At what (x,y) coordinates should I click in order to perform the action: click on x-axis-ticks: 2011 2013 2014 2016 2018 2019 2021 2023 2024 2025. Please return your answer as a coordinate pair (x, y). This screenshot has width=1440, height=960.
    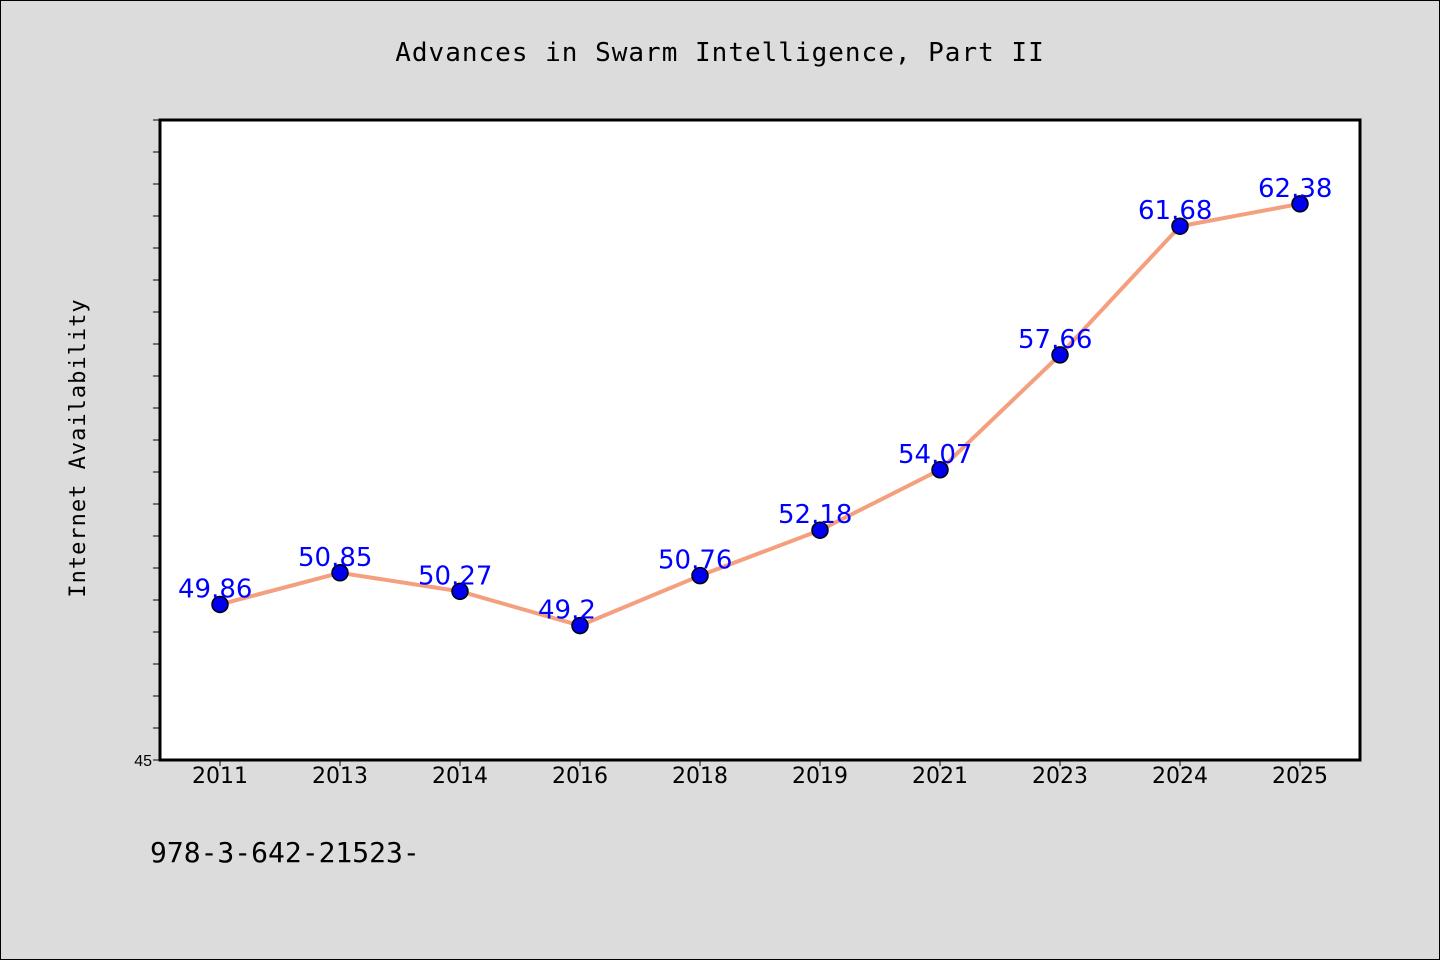
    Looking at the image, I should click on (760, 774).